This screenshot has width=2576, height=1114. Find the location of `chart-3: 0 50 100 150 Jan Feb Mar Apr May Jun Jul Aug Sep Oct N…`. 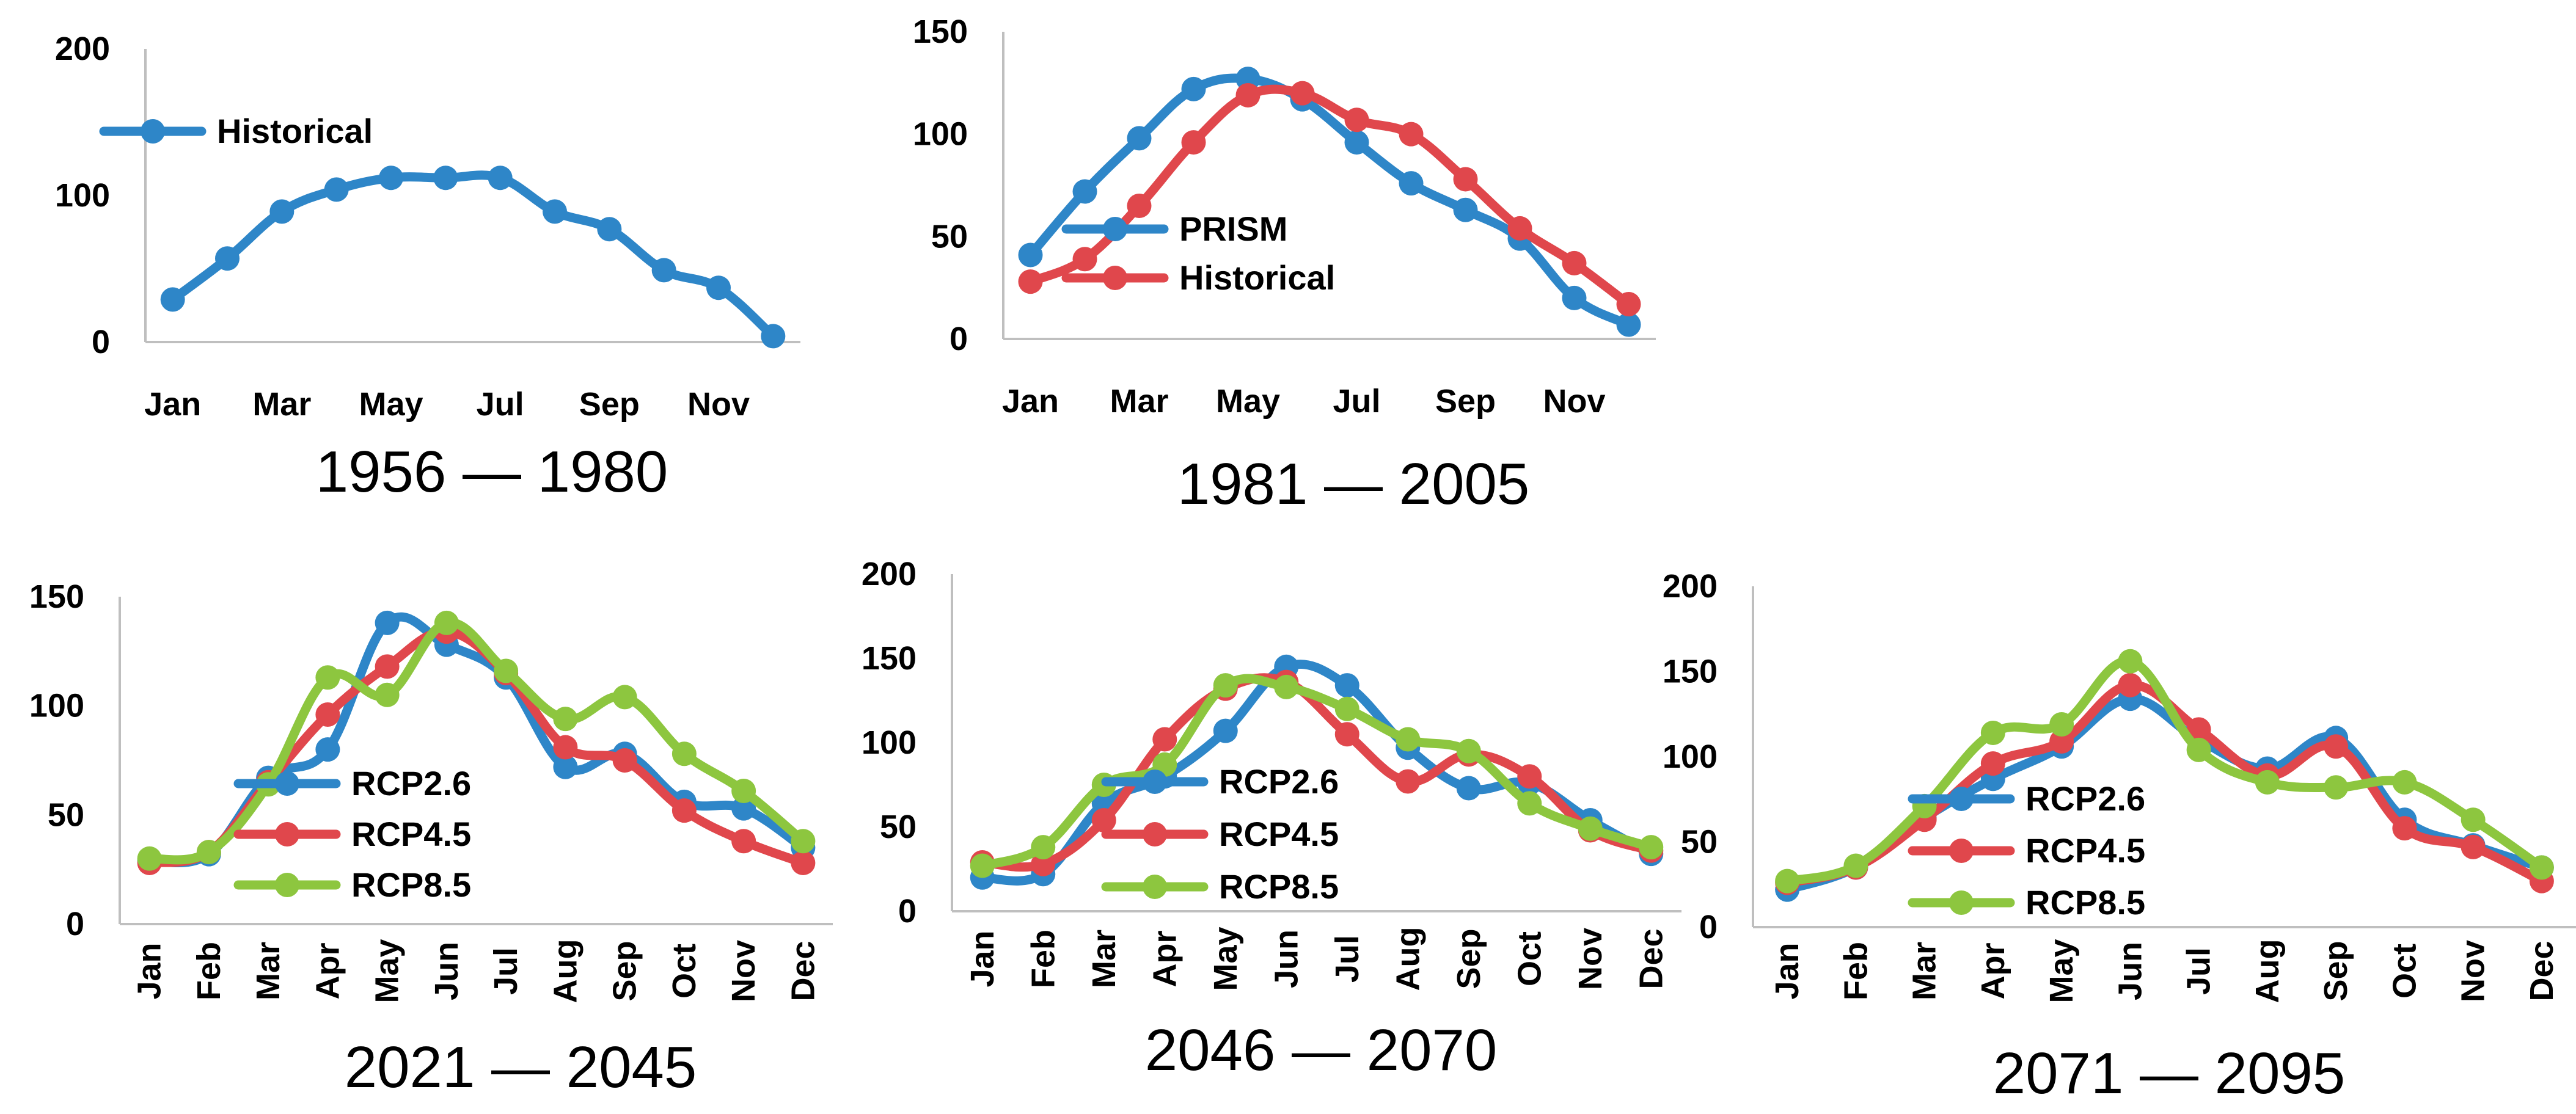

chart-3: 0 50 100 150 Jan Feb Mar Apr May Jun Jul Aug Sep Oct N… is located at coordinates (431, 839).